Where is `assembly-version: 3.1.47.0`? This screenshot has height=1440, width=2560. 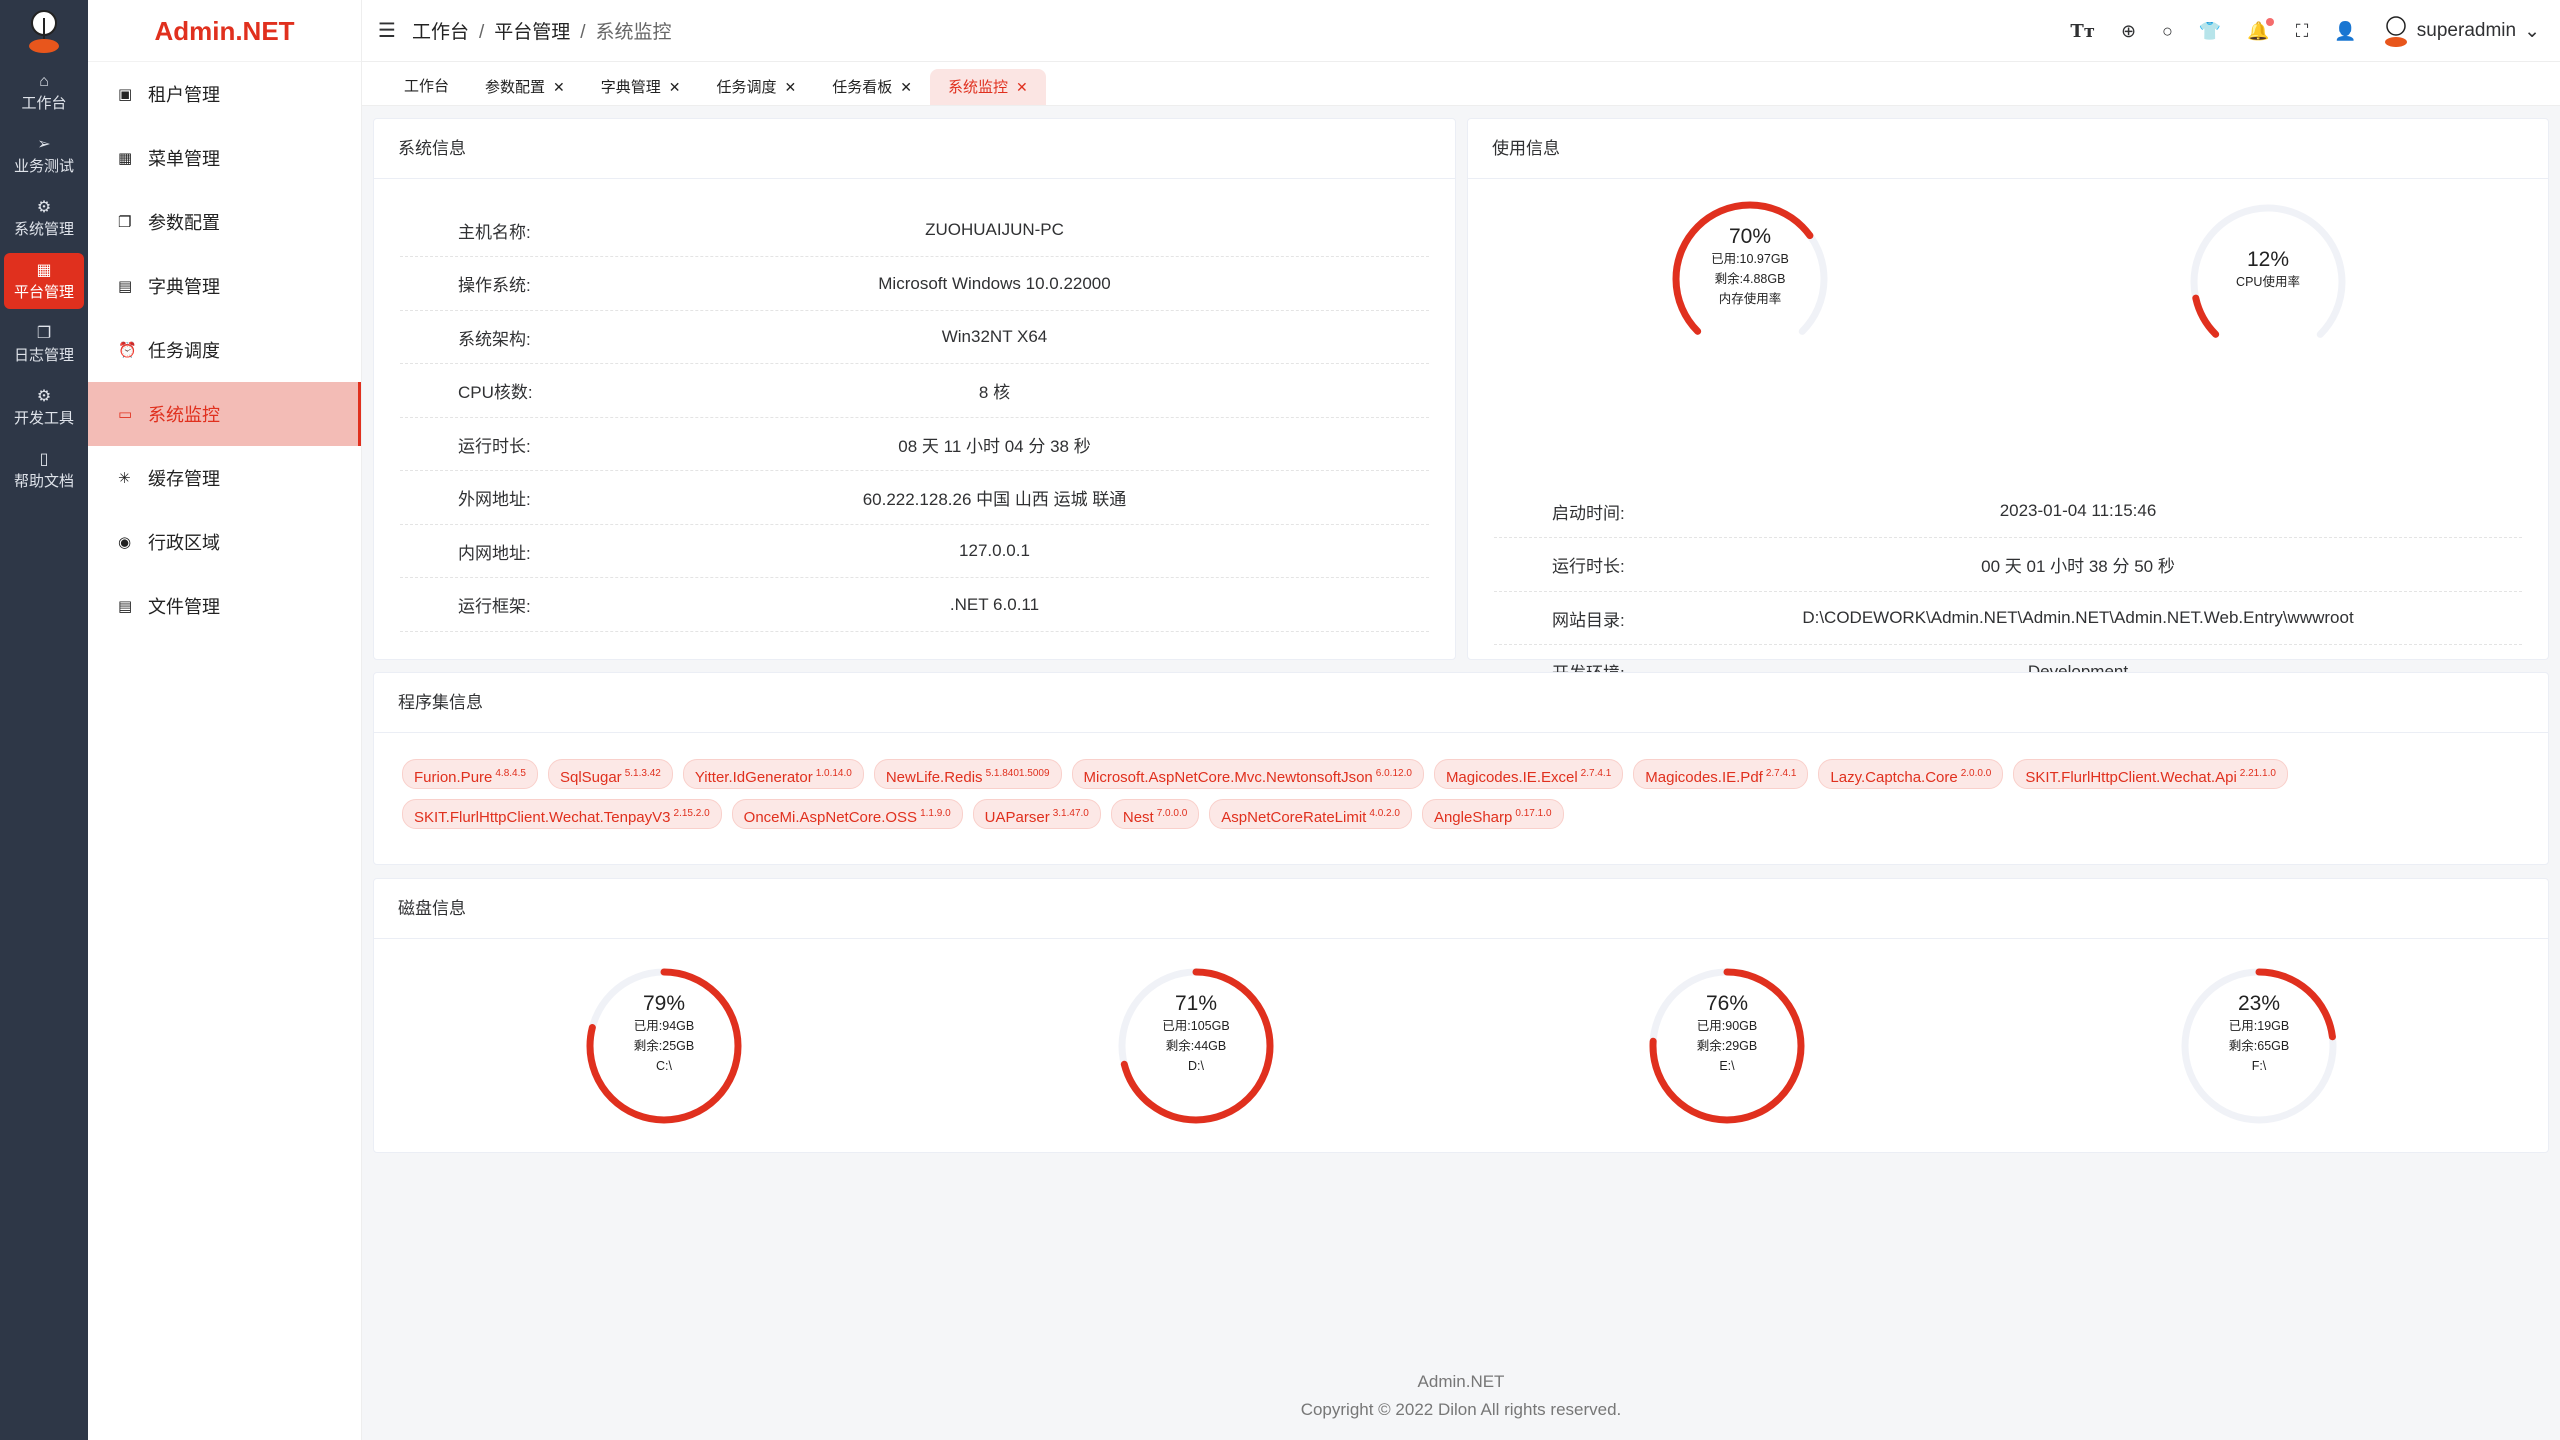 assembly-version: 3.1.47.0 is located at coordinates (1070, 813).